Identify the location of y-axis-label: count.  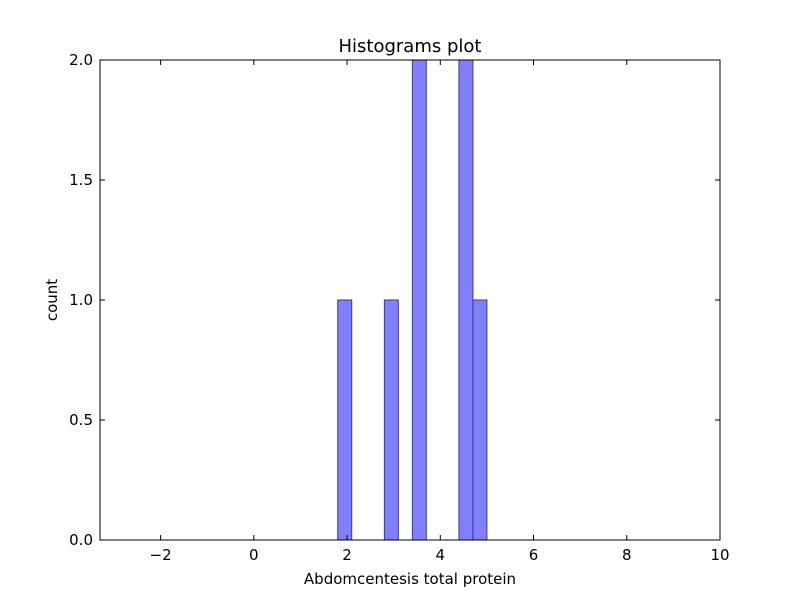
(52, 300).